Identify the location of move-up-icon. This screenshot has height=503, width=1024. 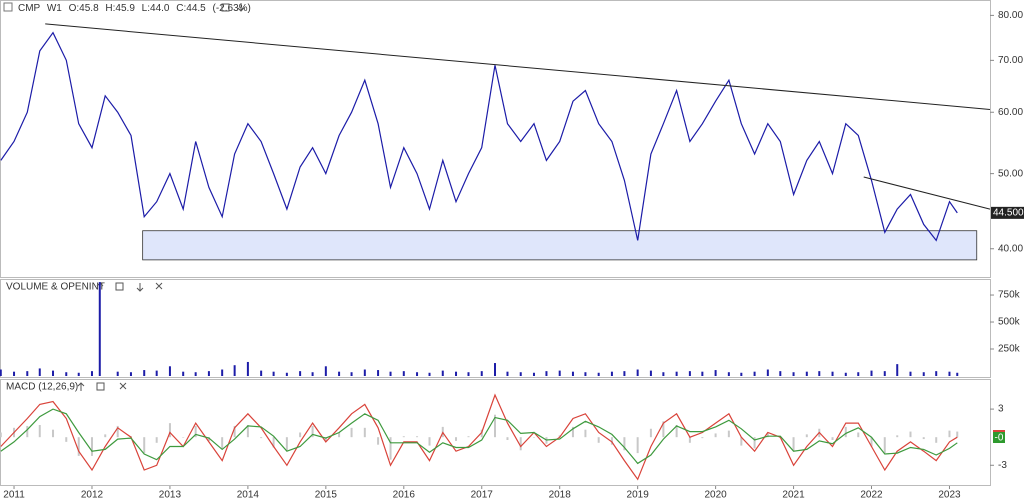
(81, 386).